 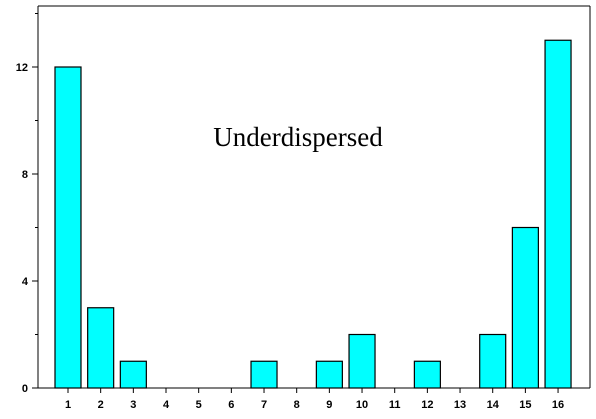 What do you see at coordinates (133, 405) in the screenshot?
I see `x-tick-label: 3` at bounding box center [133, 405].